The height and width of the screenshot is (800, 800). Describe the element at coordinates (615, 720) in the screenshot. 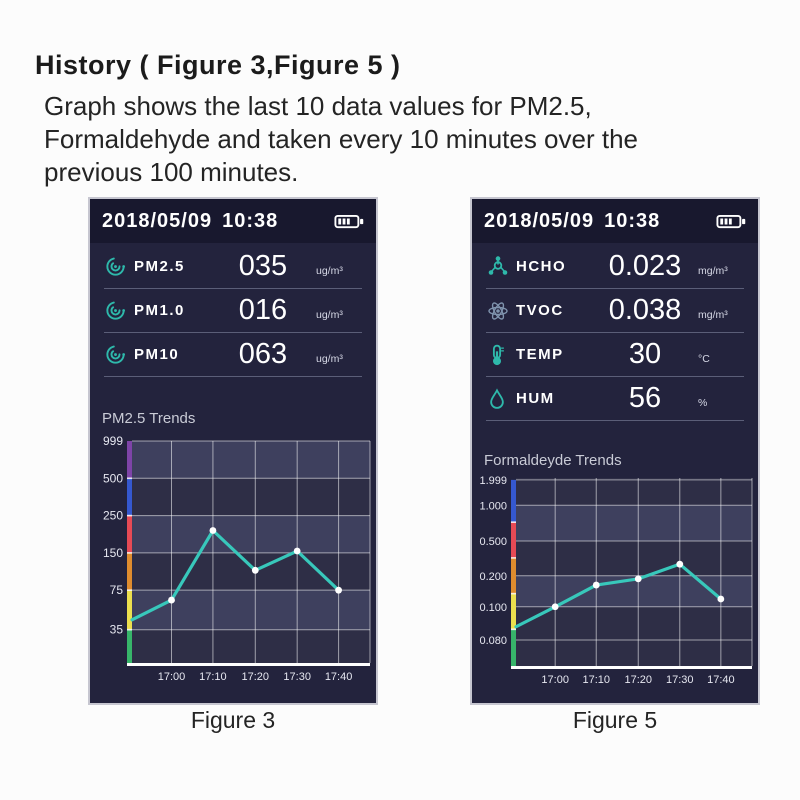

I see `figure5-caption: Figure 5` at that location.